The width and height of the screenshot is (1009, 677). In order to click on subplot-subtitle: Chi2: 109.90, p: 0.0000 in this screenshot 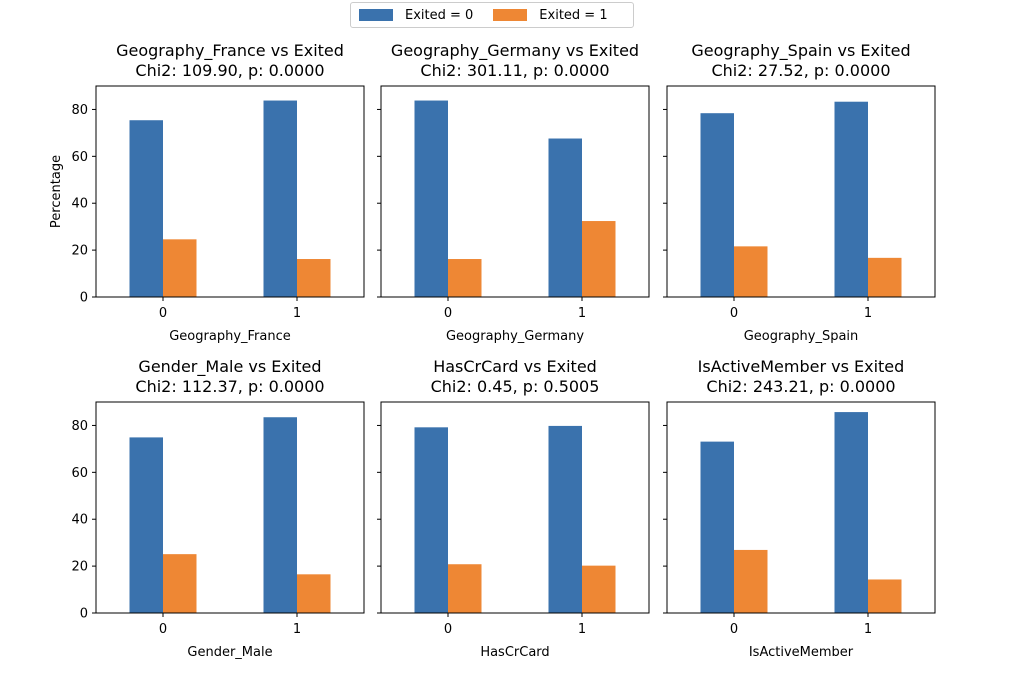, I will do `click(229, 70)`.